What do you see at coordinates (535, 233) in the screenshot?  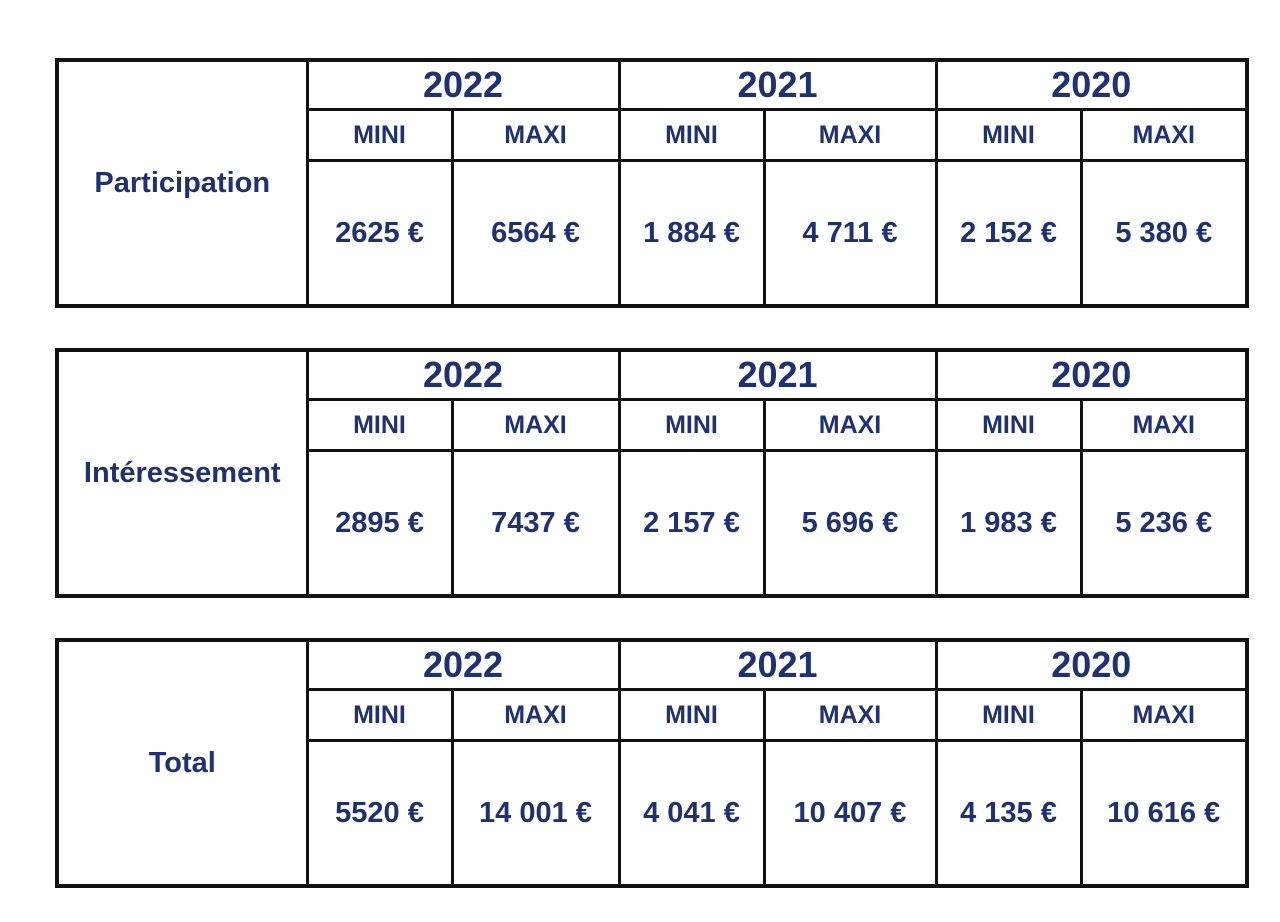 I see `value-cell: 6564 €` at bounding box center [535, 233].